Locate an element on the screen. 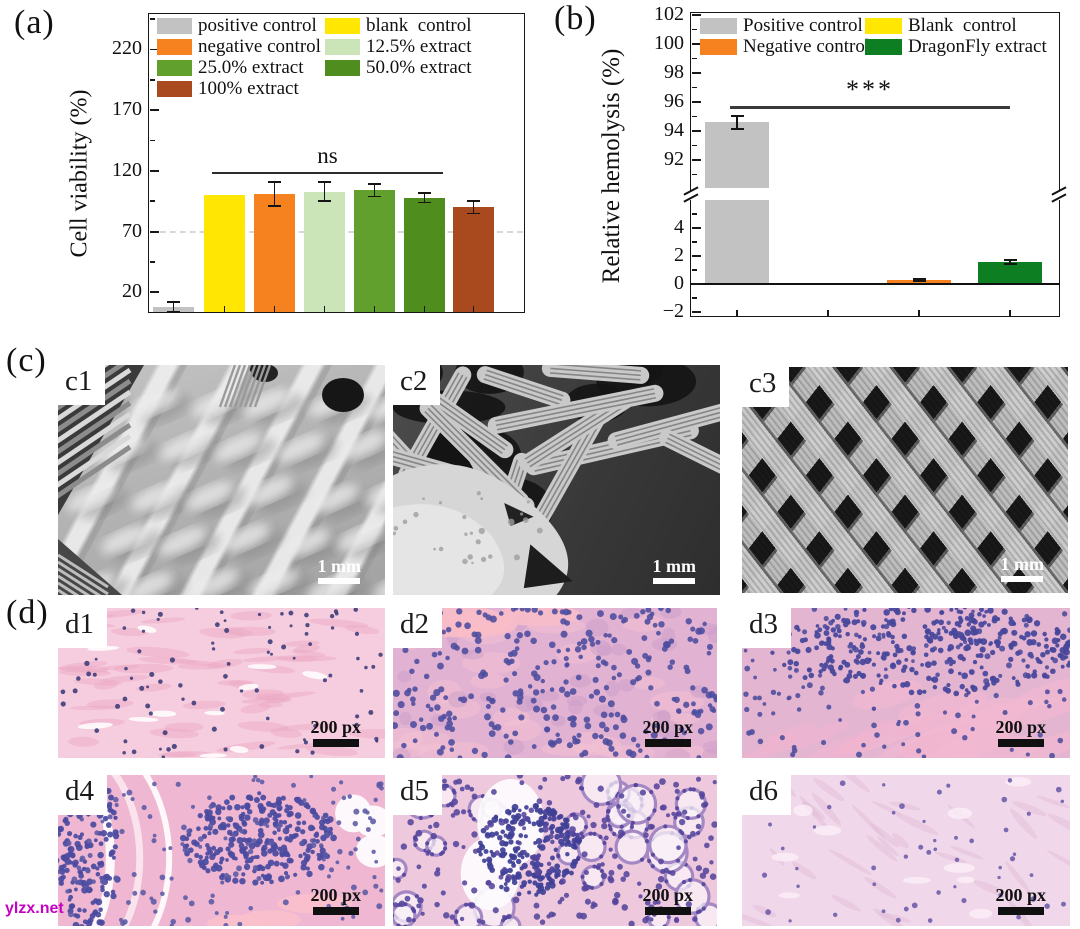 This screenshot has height=929, width=1080. sem-c2-texture is located at coordinates (556, 480).